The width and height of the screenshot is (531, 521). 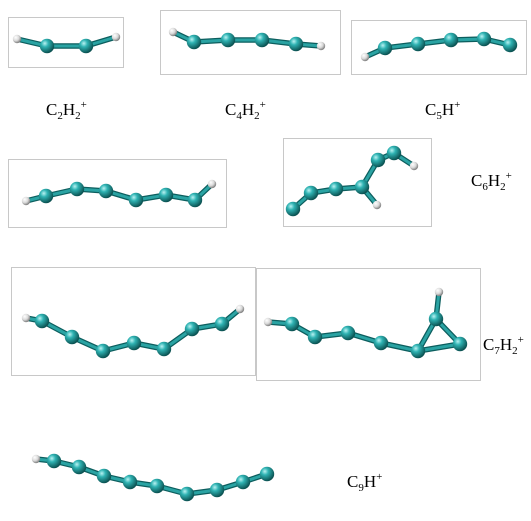 I want to click on frame-c7h2-chain, so click(x=133, y=321).